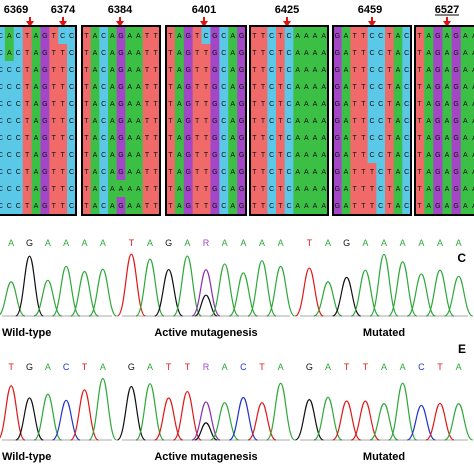  Describe the element at coordinates (205, 333) in the screenshot. I see `chromatogram-caption: Active mutagenesis` at that location.